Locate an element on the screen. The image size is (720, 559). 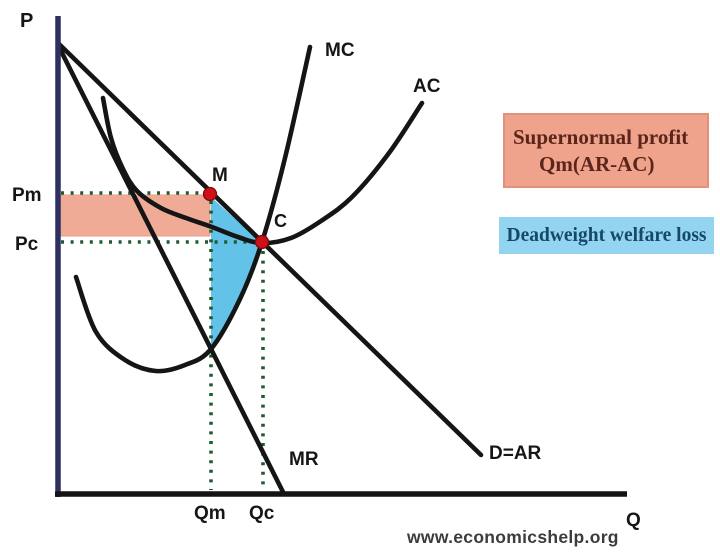
pm-label: Pm is located at coordinates (27, 195).